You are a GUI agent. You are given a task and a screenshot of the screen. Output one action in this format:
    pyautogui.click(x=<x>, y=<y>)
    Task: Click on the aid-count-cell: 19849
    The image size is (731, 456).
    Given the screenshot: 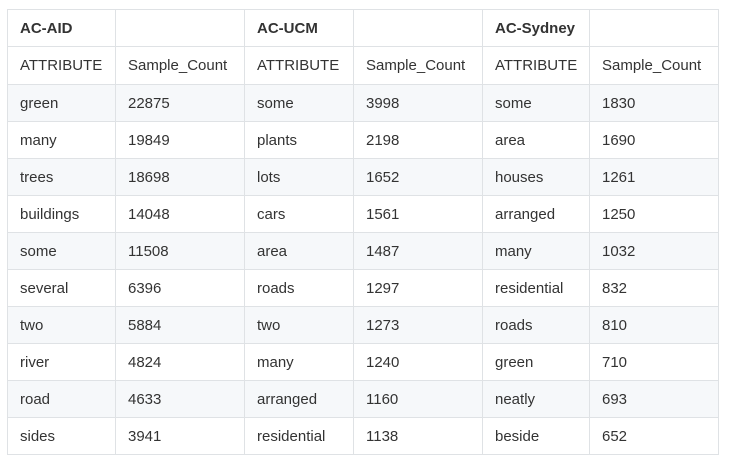 What is the action you would take?
    pyautogui.click(x=180, y=140)
    